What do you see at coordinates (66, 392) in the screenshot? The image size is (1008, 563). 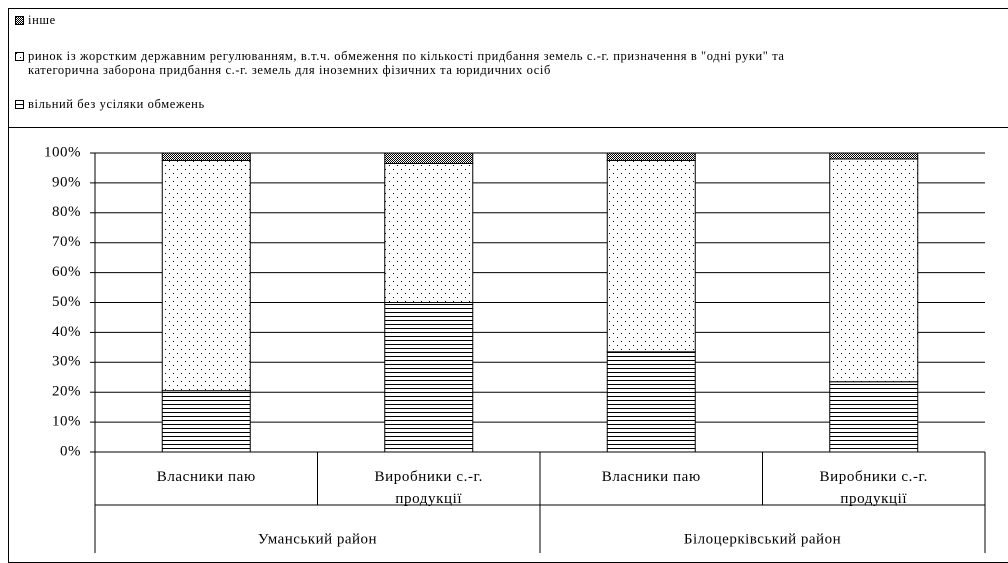 I see `y-tick-label: 20%` at bounding box center [66, 392].